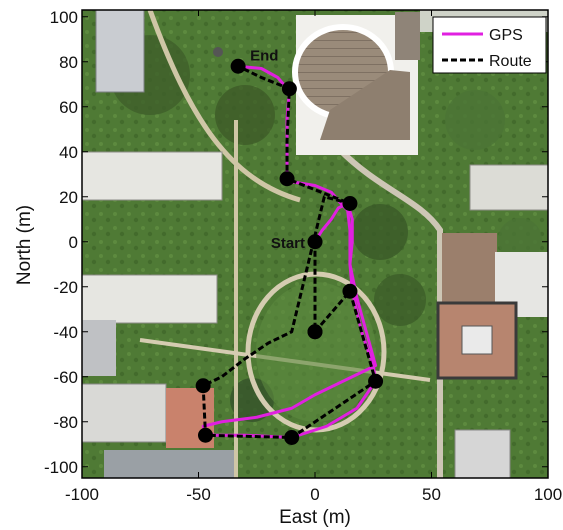 The height and width of the screenshot is (530, 563). What do you see at coordinates (65, 422) in the screenshot?
I see `y-tick-label: -80` at bounding box center [65, 422].